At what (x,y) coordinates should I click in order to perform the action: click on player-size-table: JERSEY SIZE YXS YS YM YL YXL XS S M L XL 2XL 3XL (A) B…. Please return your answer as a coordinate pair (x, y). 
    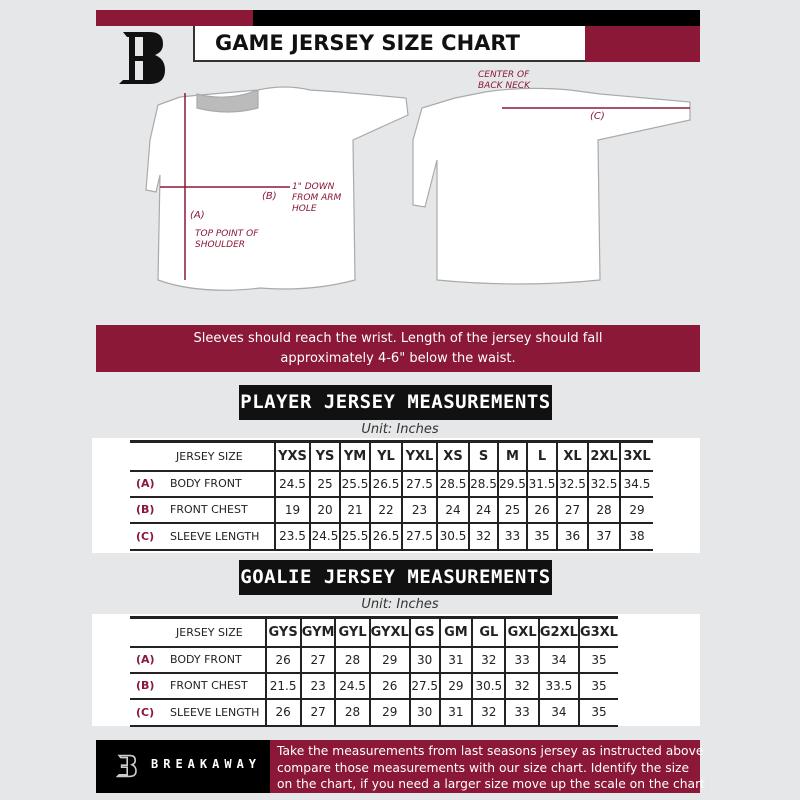
    Looking at the image, I should click on (391, 495).